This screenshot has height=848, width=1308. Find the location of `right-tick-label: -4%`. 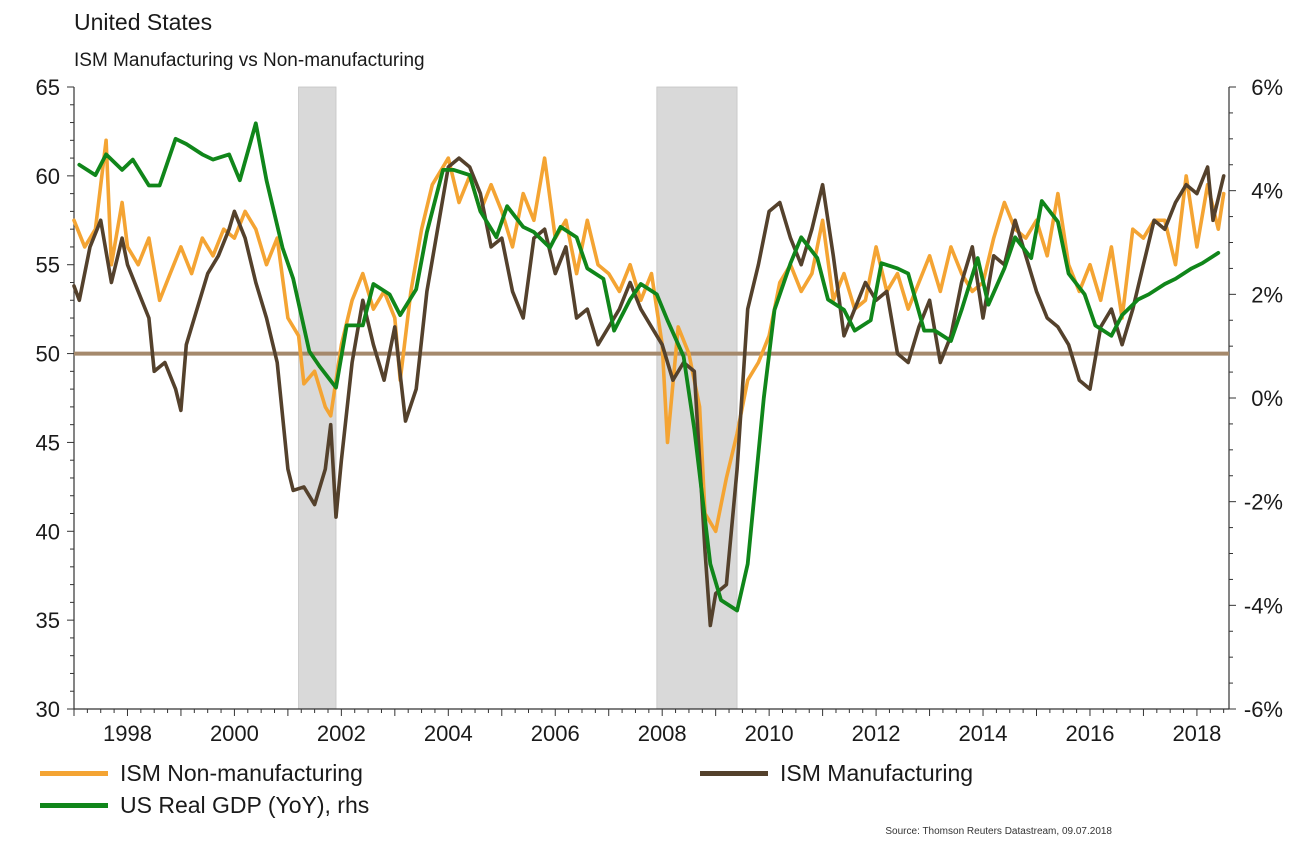

right-tick-label: -4% is located at coordinates (1263, 605).